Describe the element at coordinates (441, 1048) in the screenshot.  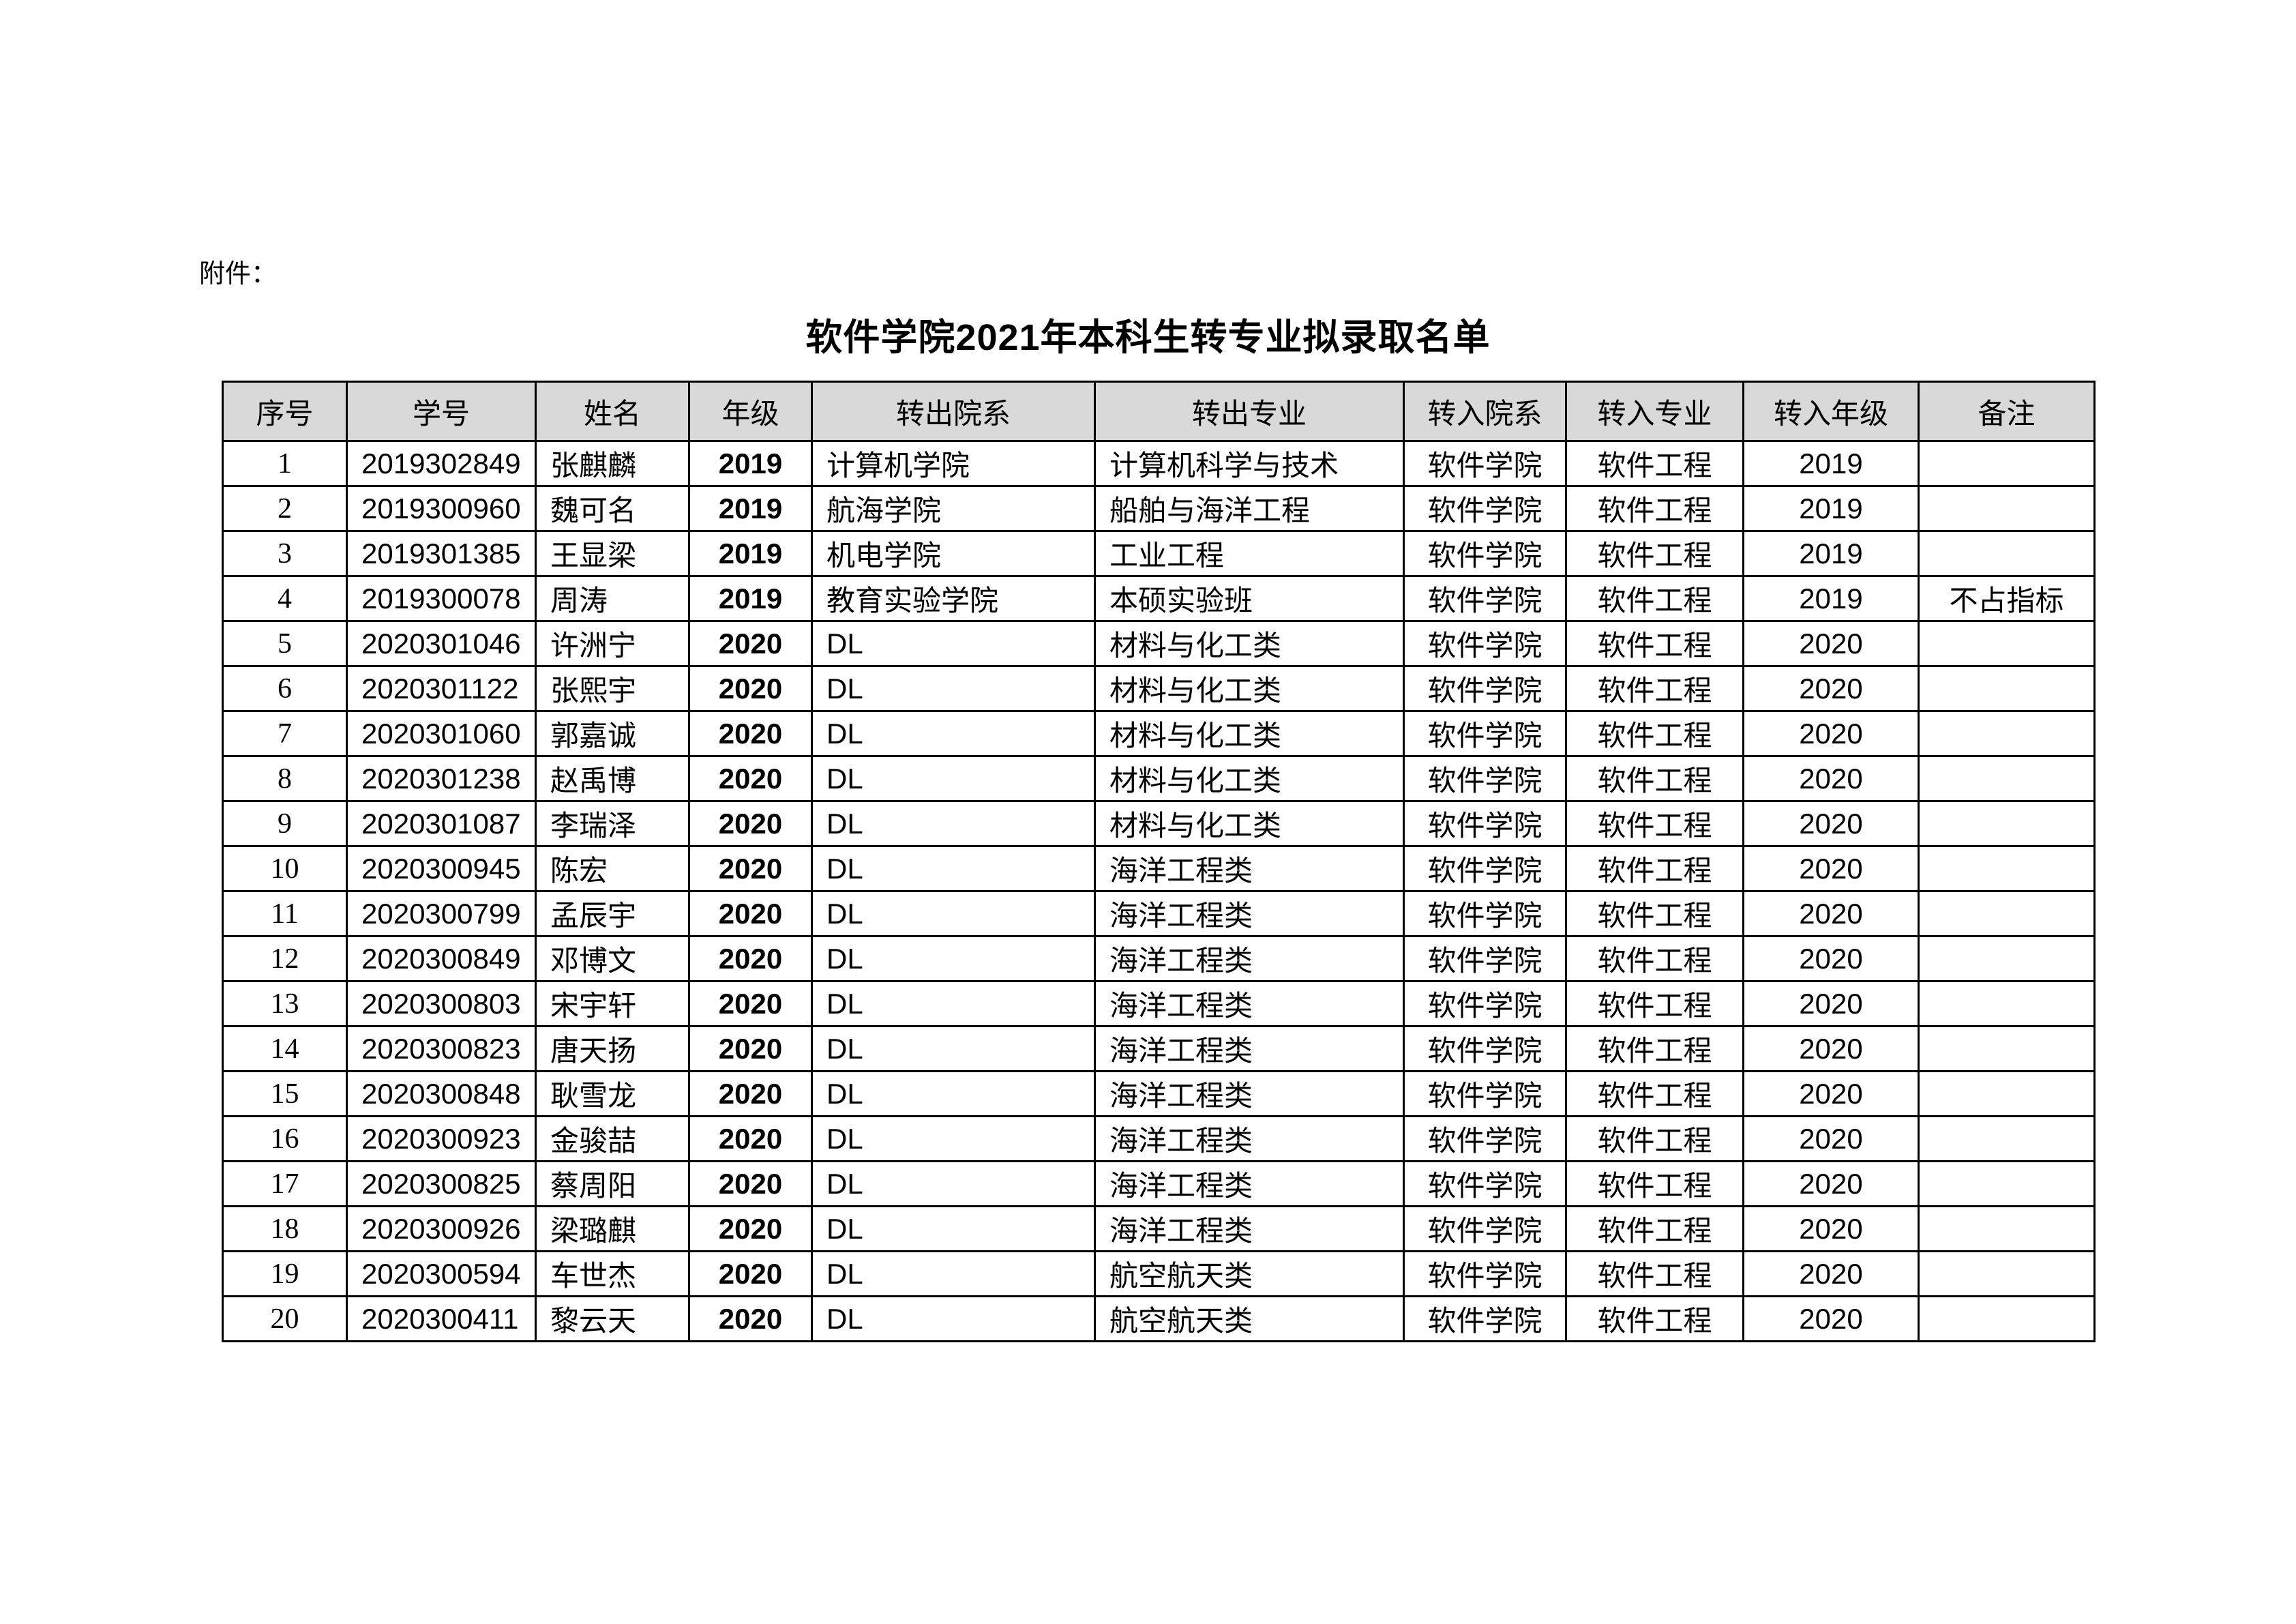
I see `cell-student-id: 2020300823` at that location.